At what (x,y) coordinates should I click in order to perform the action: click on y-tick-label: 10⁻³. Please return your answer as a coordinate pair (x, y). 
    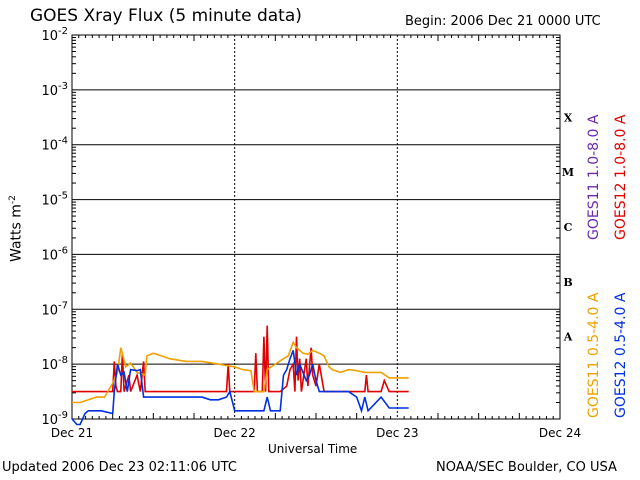
    Looking at the image, I should click on (54, 90).